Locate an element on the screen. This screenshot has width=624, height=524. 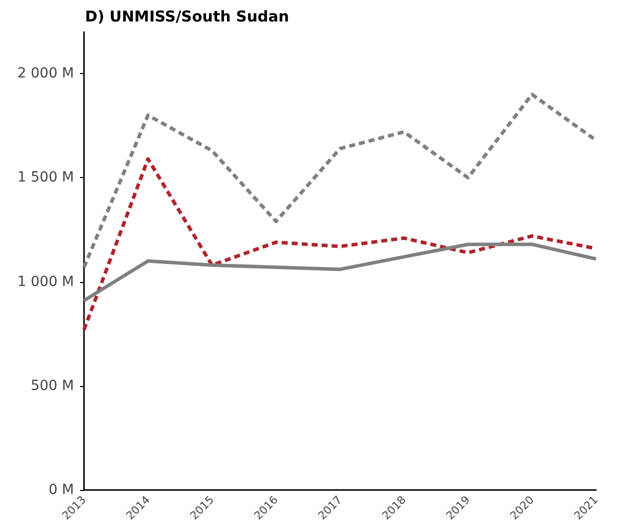
y-tick-label: 1 000 M is located at coordinates (45, 282).